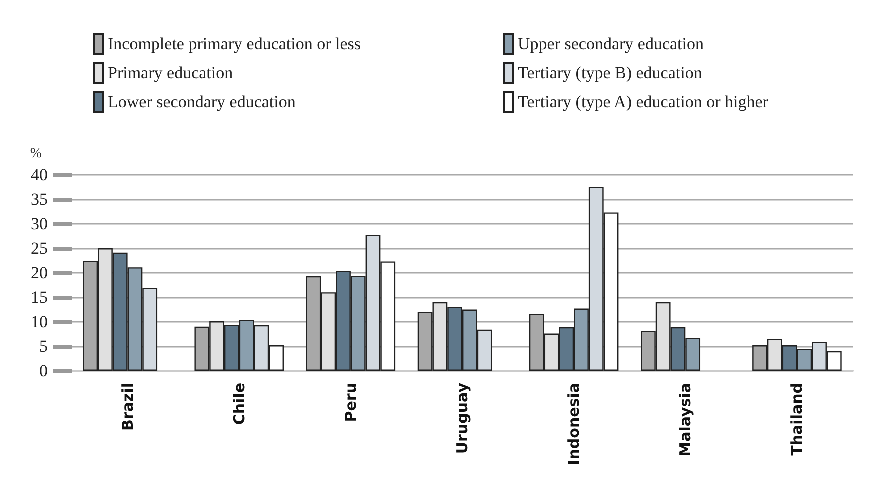  What do you see at coordinates (239, 404) in the screenshot?
I see `x-tick-label: Chile` at bounding box center [239, 404].